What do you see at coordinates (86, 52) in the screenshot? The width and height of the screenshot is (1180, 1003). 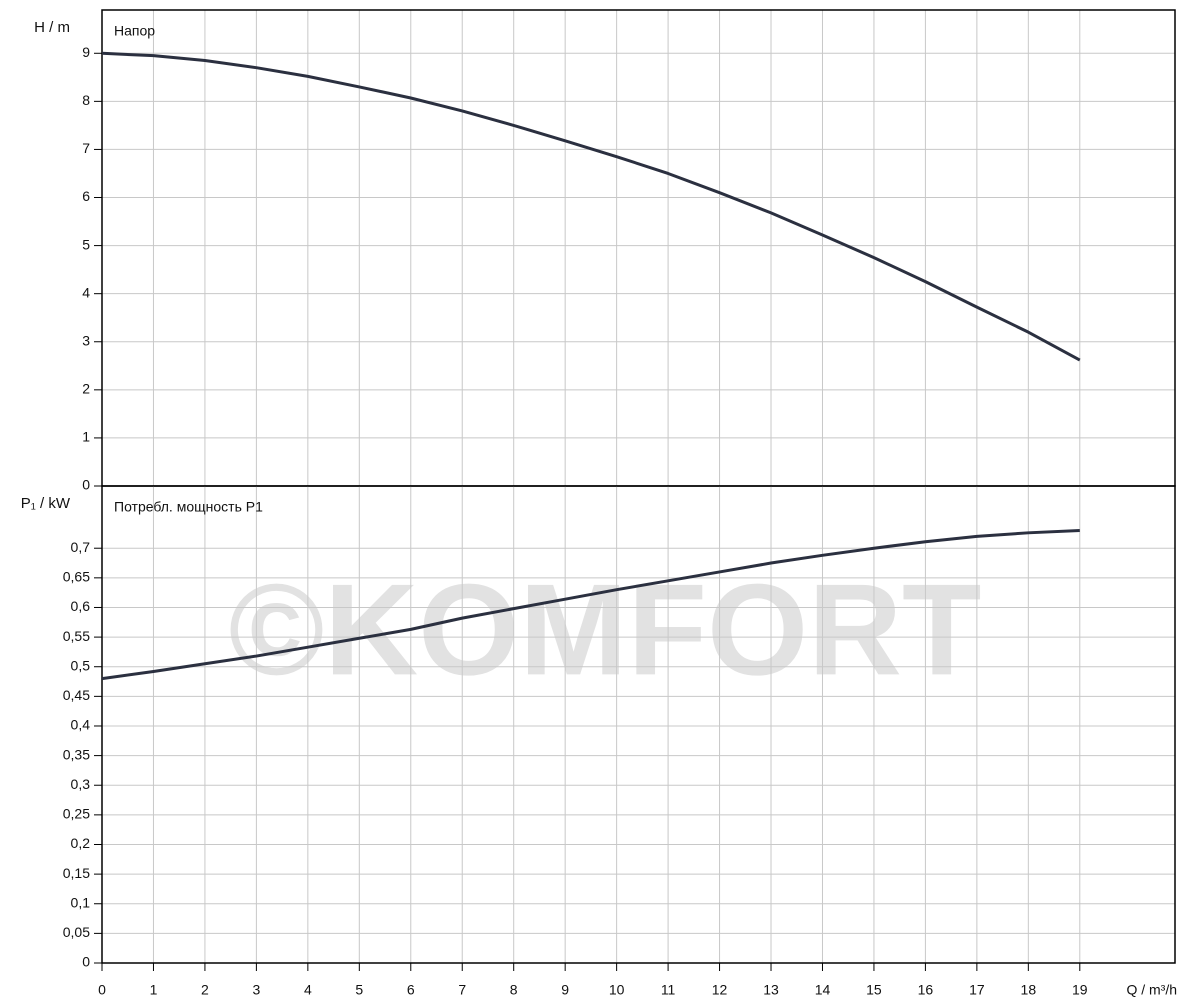 I see `y-tick-label: 9` at bounding box center [86, 52].